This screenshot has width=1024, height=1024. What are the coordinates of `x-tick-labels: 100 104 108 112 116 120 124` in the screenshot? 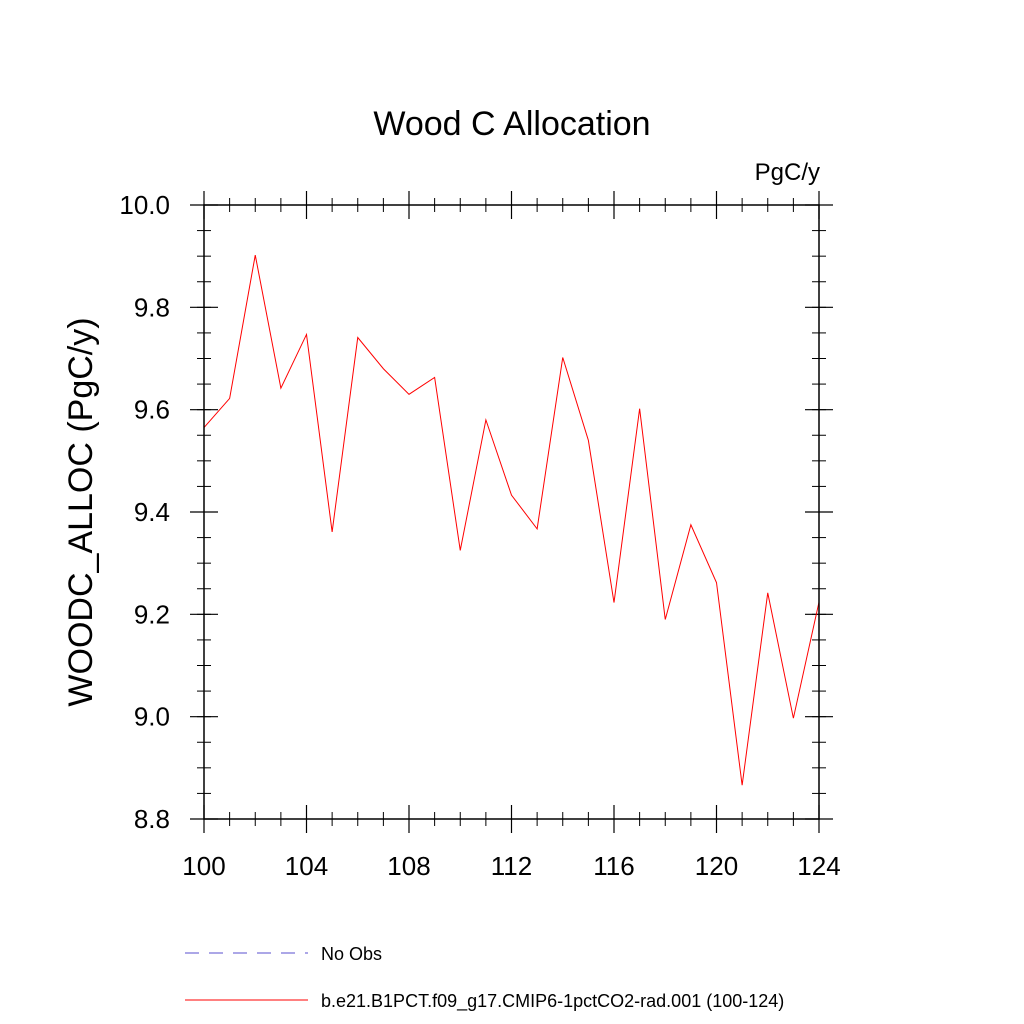 It's located at (511, 866).